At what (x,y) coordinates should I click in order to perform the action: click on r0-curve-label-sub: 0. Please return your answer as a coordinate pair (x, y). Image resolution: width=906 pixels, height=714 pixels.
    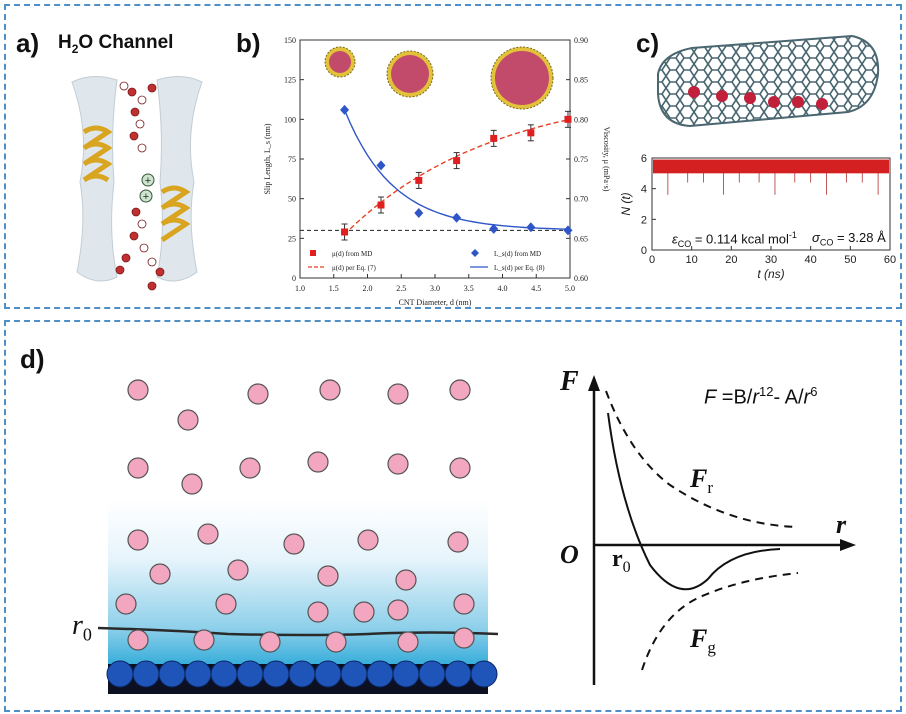
    Looking at the image, I should click on (626, 567).